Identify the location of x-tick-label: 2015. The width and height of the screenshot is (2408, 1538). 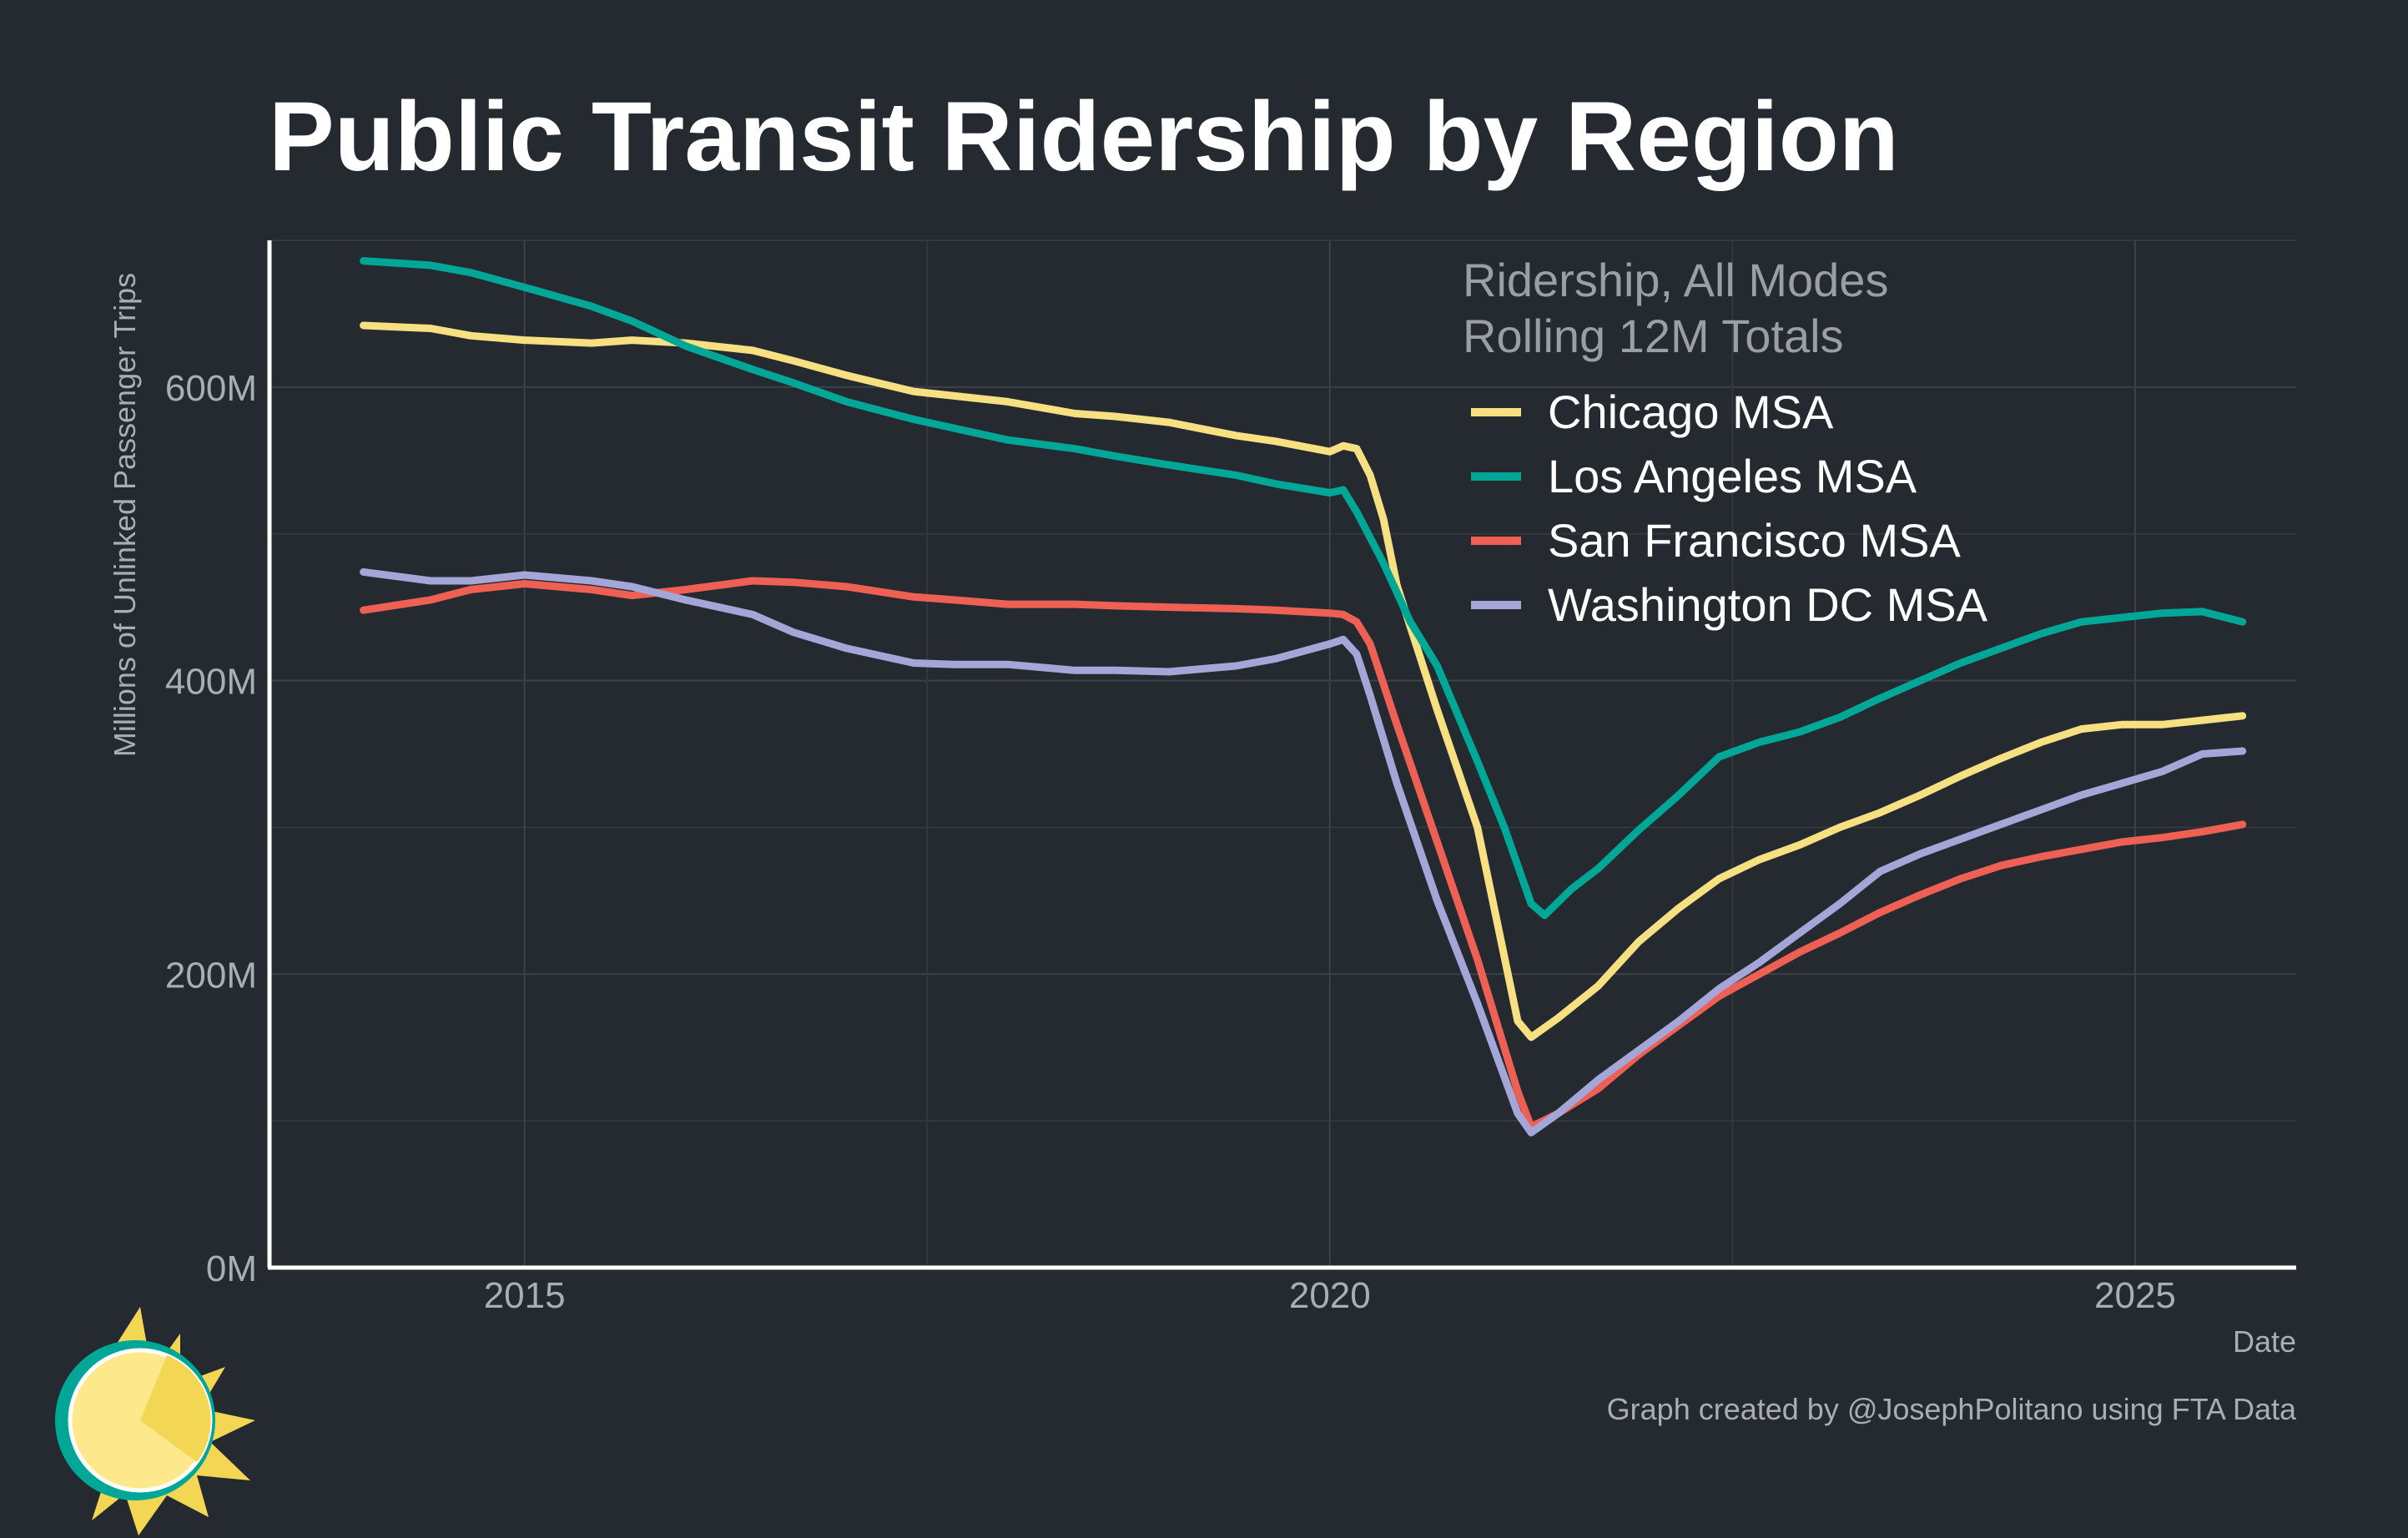
(525, 1295).